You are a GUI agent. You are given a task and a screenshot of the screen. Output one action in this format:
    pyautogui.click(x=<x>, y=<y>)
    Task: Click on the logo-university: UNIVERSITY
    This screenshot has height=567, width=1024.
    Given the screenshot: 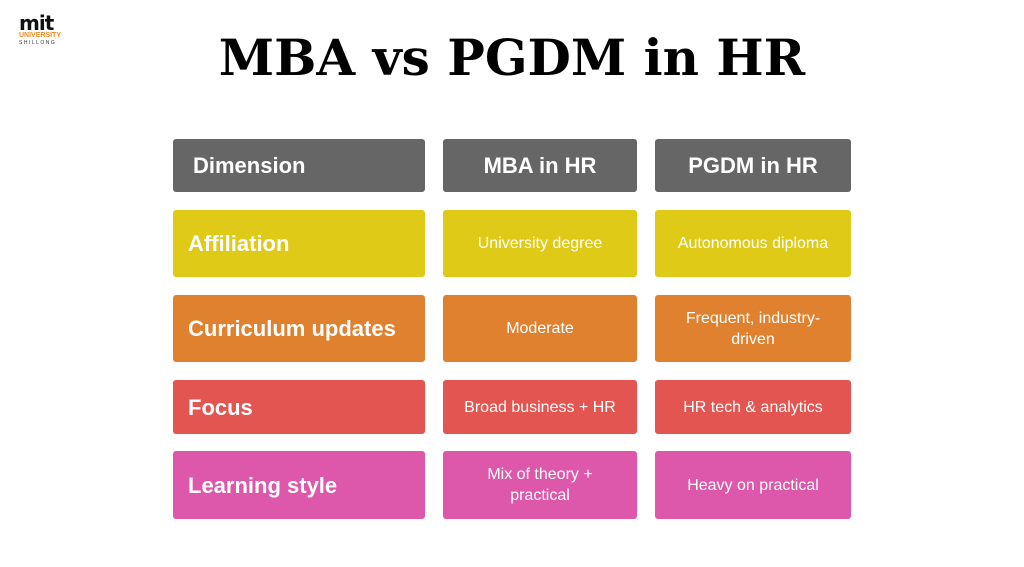 What is the action you would take?
    pyautogui.click(x=40, y=35)
    